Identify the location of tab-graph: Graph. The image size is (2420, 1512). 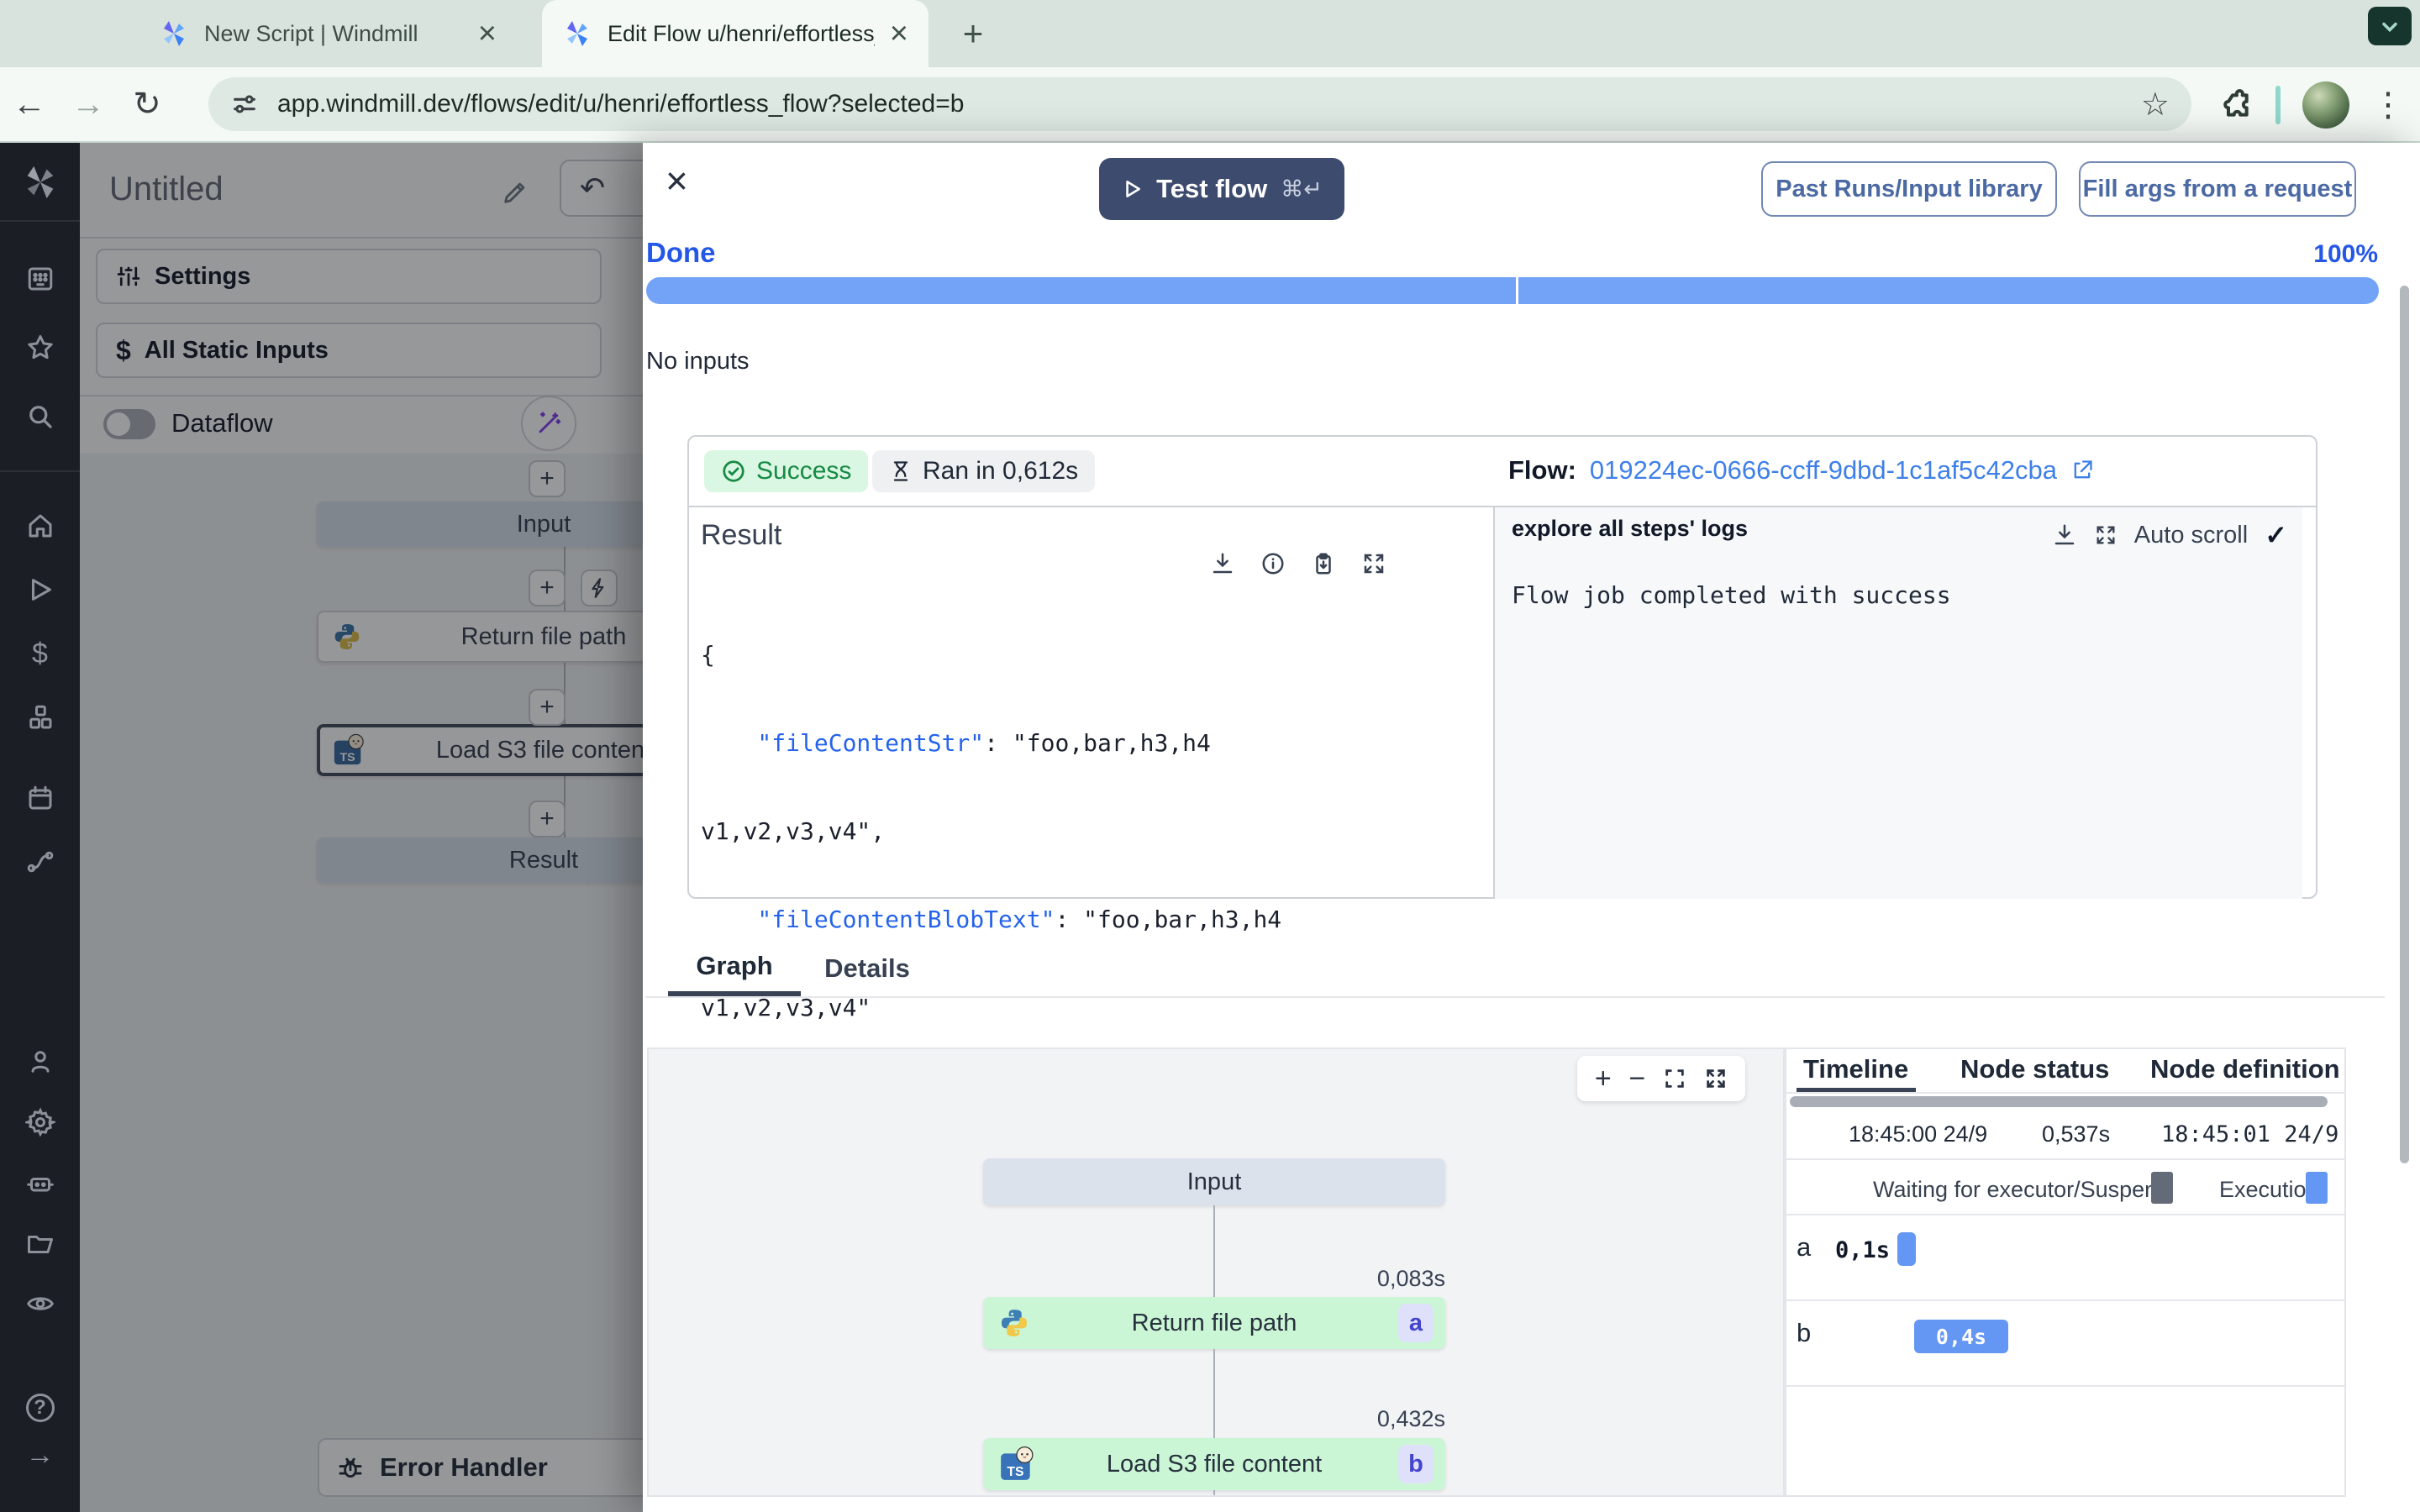
(734, 968).